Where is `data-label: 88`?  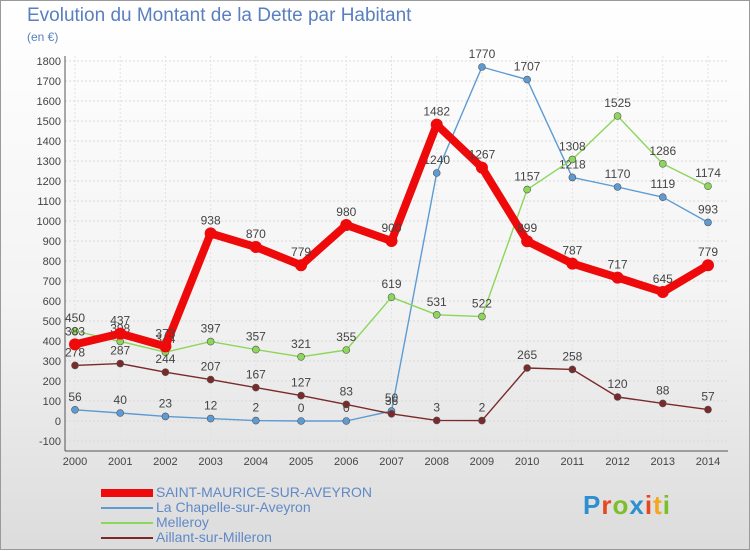
data-label: 88 is located at coordinates (663, 390).